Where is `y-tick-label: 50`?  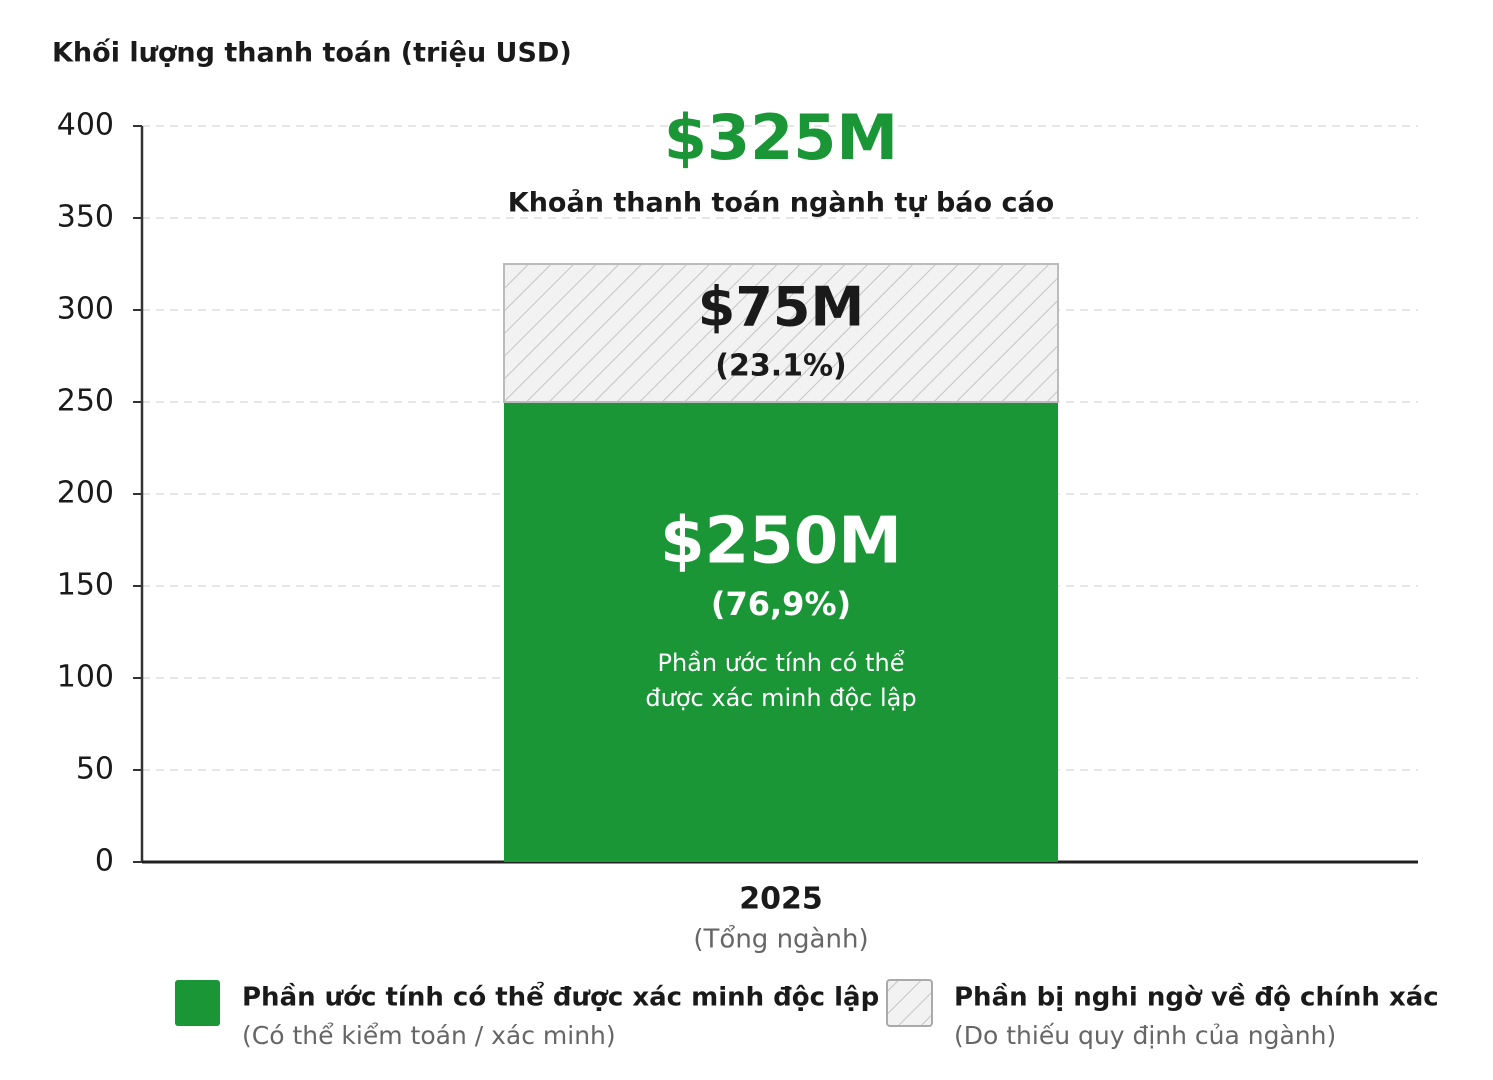
y-tick-label: 50 is located at coordinates (95, 769).